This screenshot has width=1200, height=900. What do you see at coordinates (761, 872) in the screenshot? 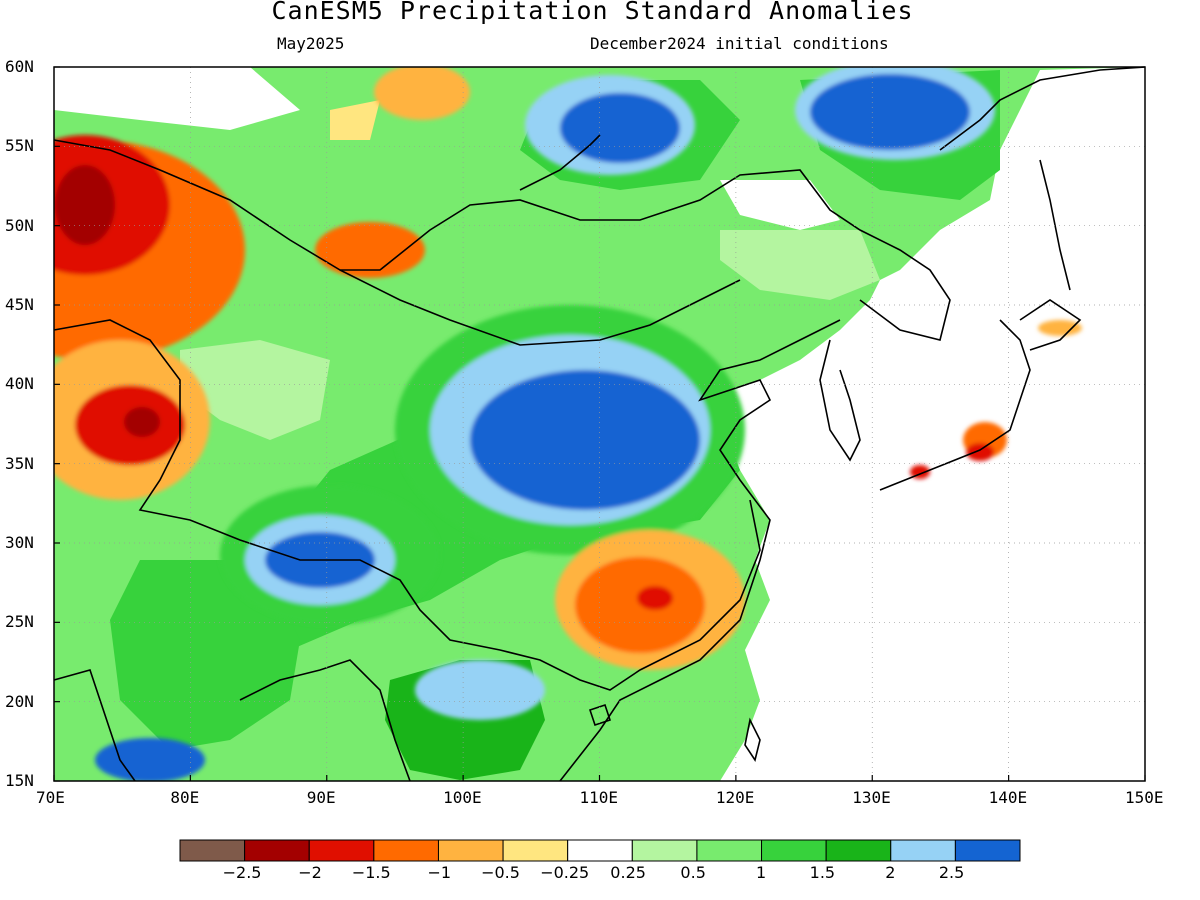
I see `colorbar-label: 1` at bounding box center [761, 872].